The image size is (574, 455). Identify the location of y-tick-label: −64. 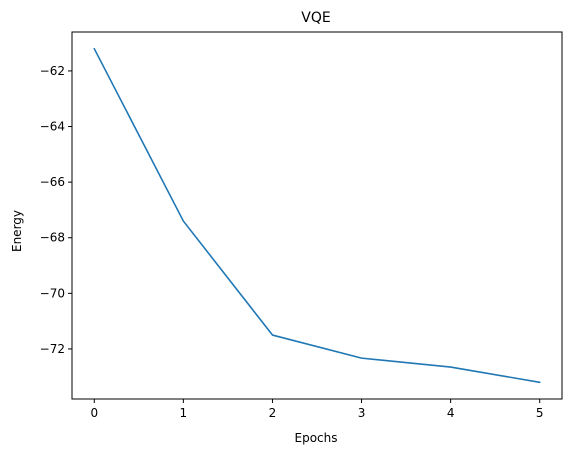
(52, 127).